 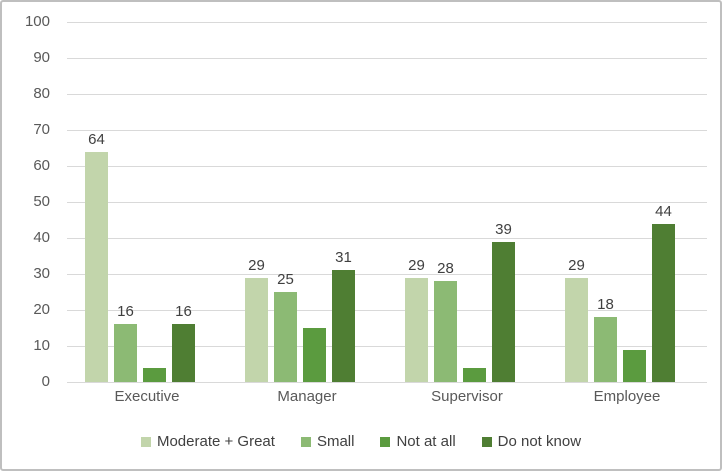 I want to click on legend-item: Do not know, so click(x=531, y=441).